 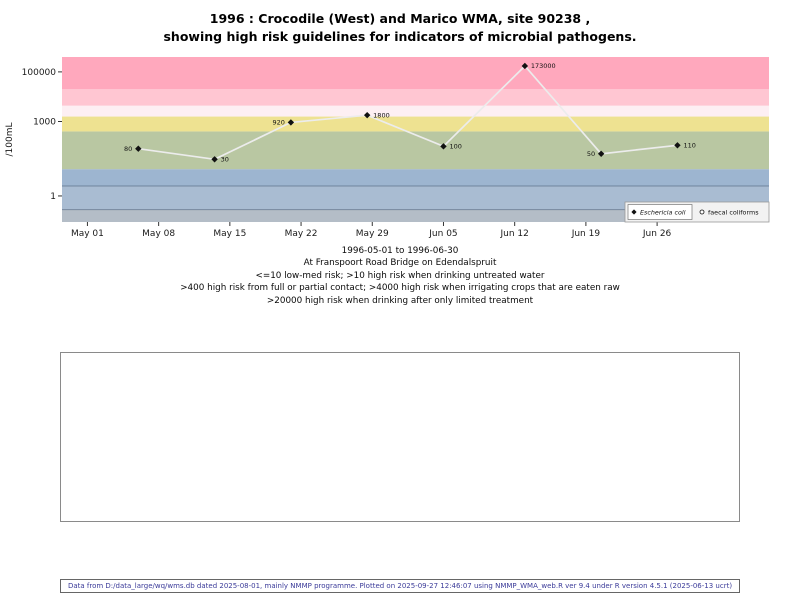 I want to click on legend-diamond-icon, so click(x=634, y=212).